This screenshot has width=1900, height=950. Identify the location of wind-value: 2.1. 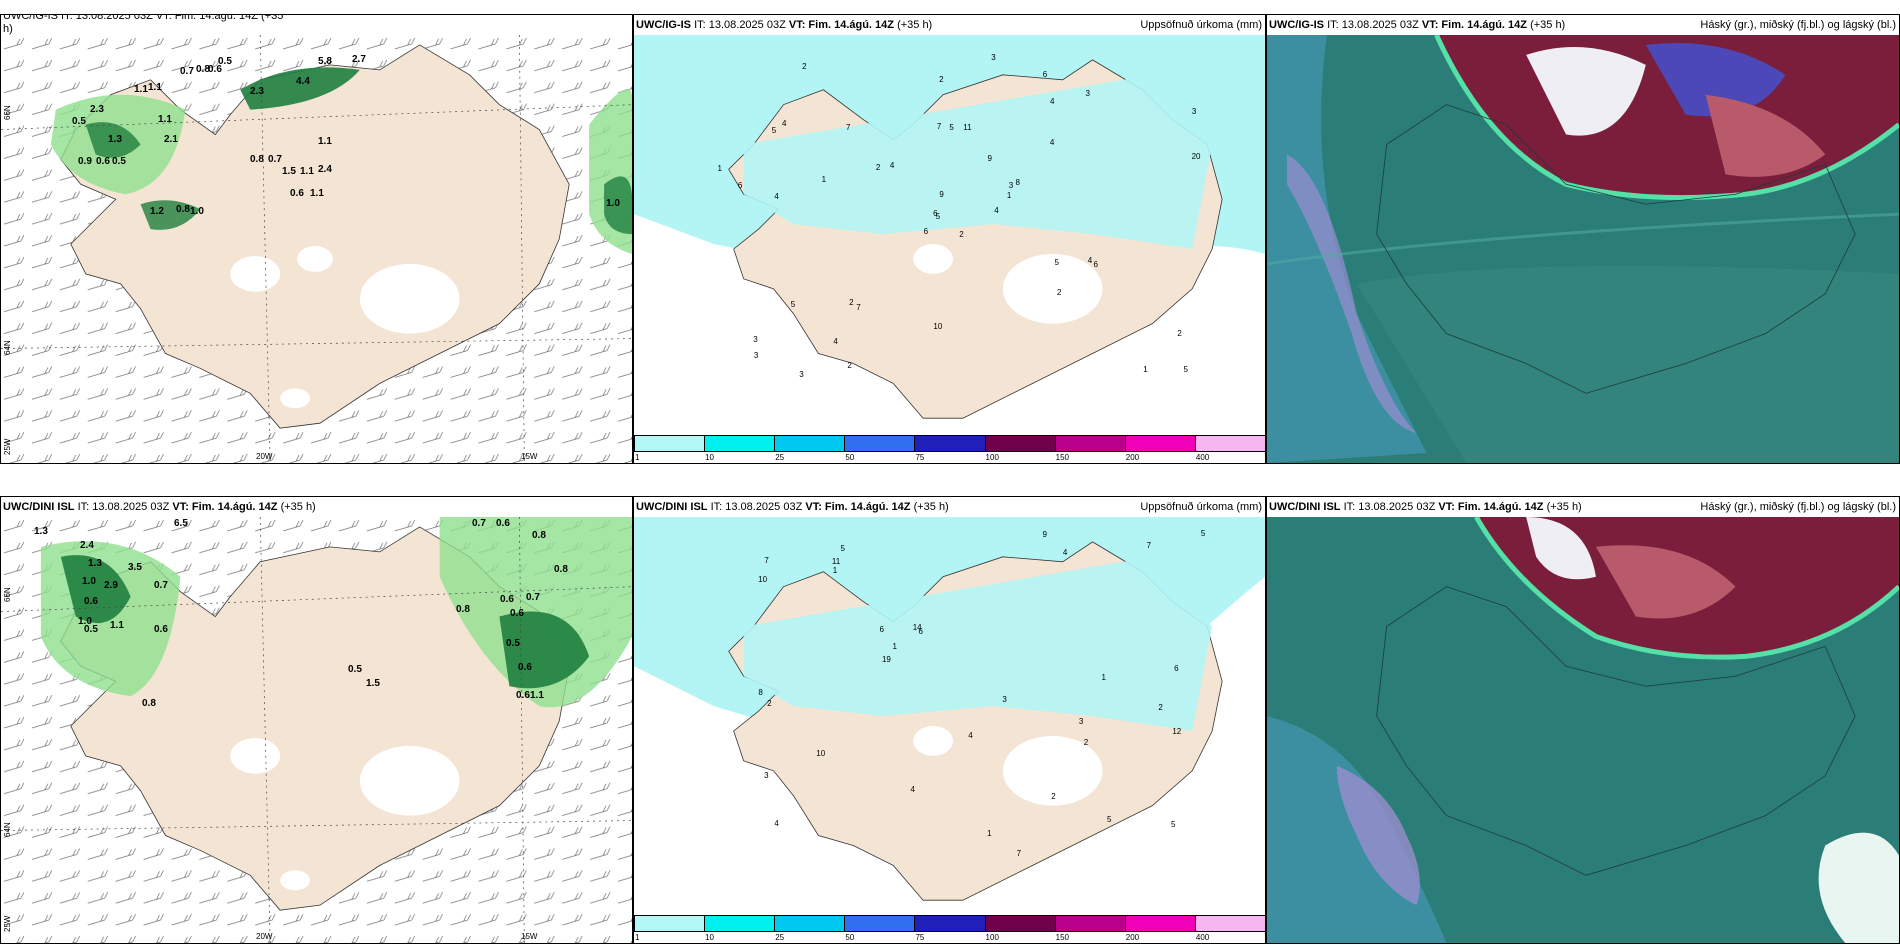
(171, 139).